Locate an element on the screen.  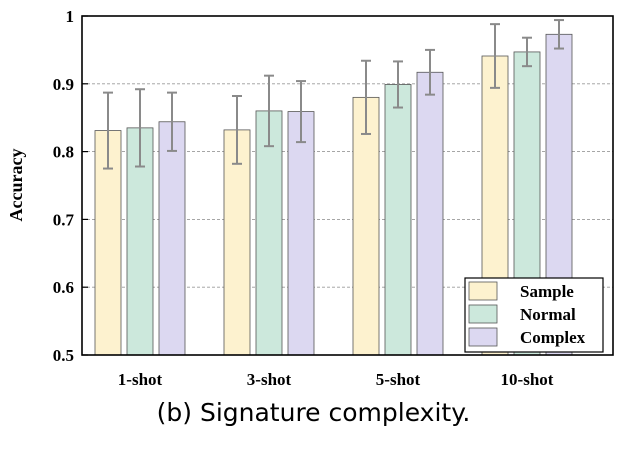
legend-swatch-sample is located at coordinates (483, 291).